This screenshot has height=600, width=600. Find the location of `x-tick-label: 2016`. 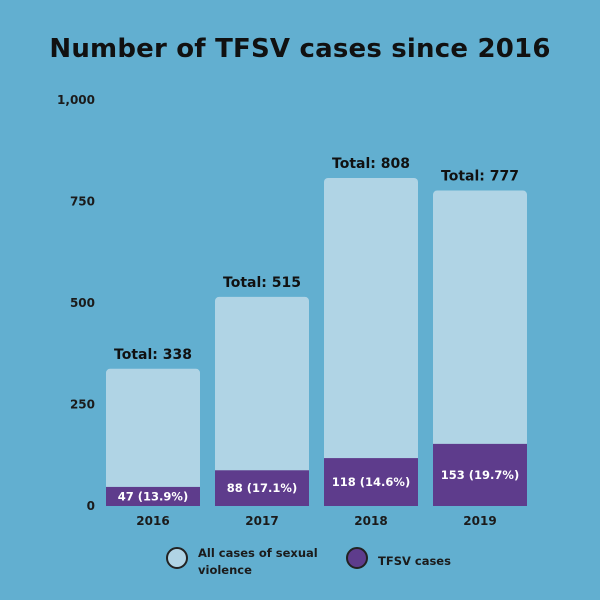

x-tick-label: 2016 is located at coordinates (152, 521).